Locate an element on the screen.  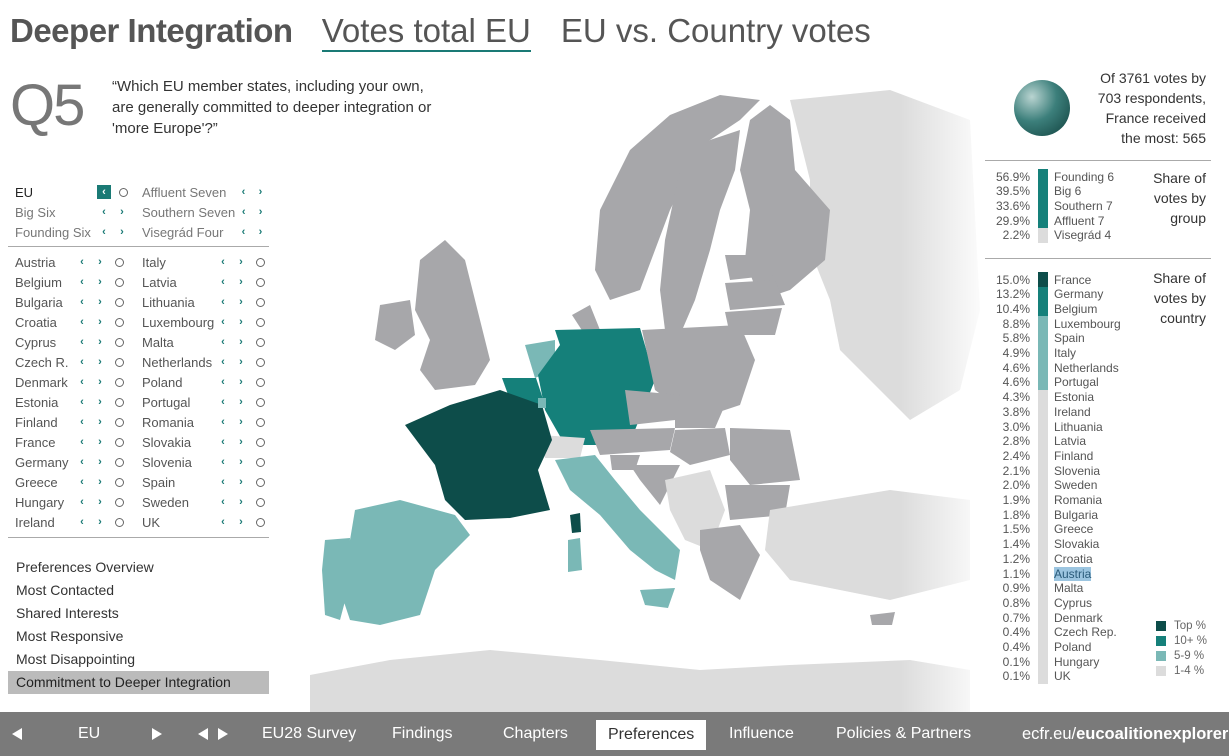
country-name: France is located at coordinates (35, 442).